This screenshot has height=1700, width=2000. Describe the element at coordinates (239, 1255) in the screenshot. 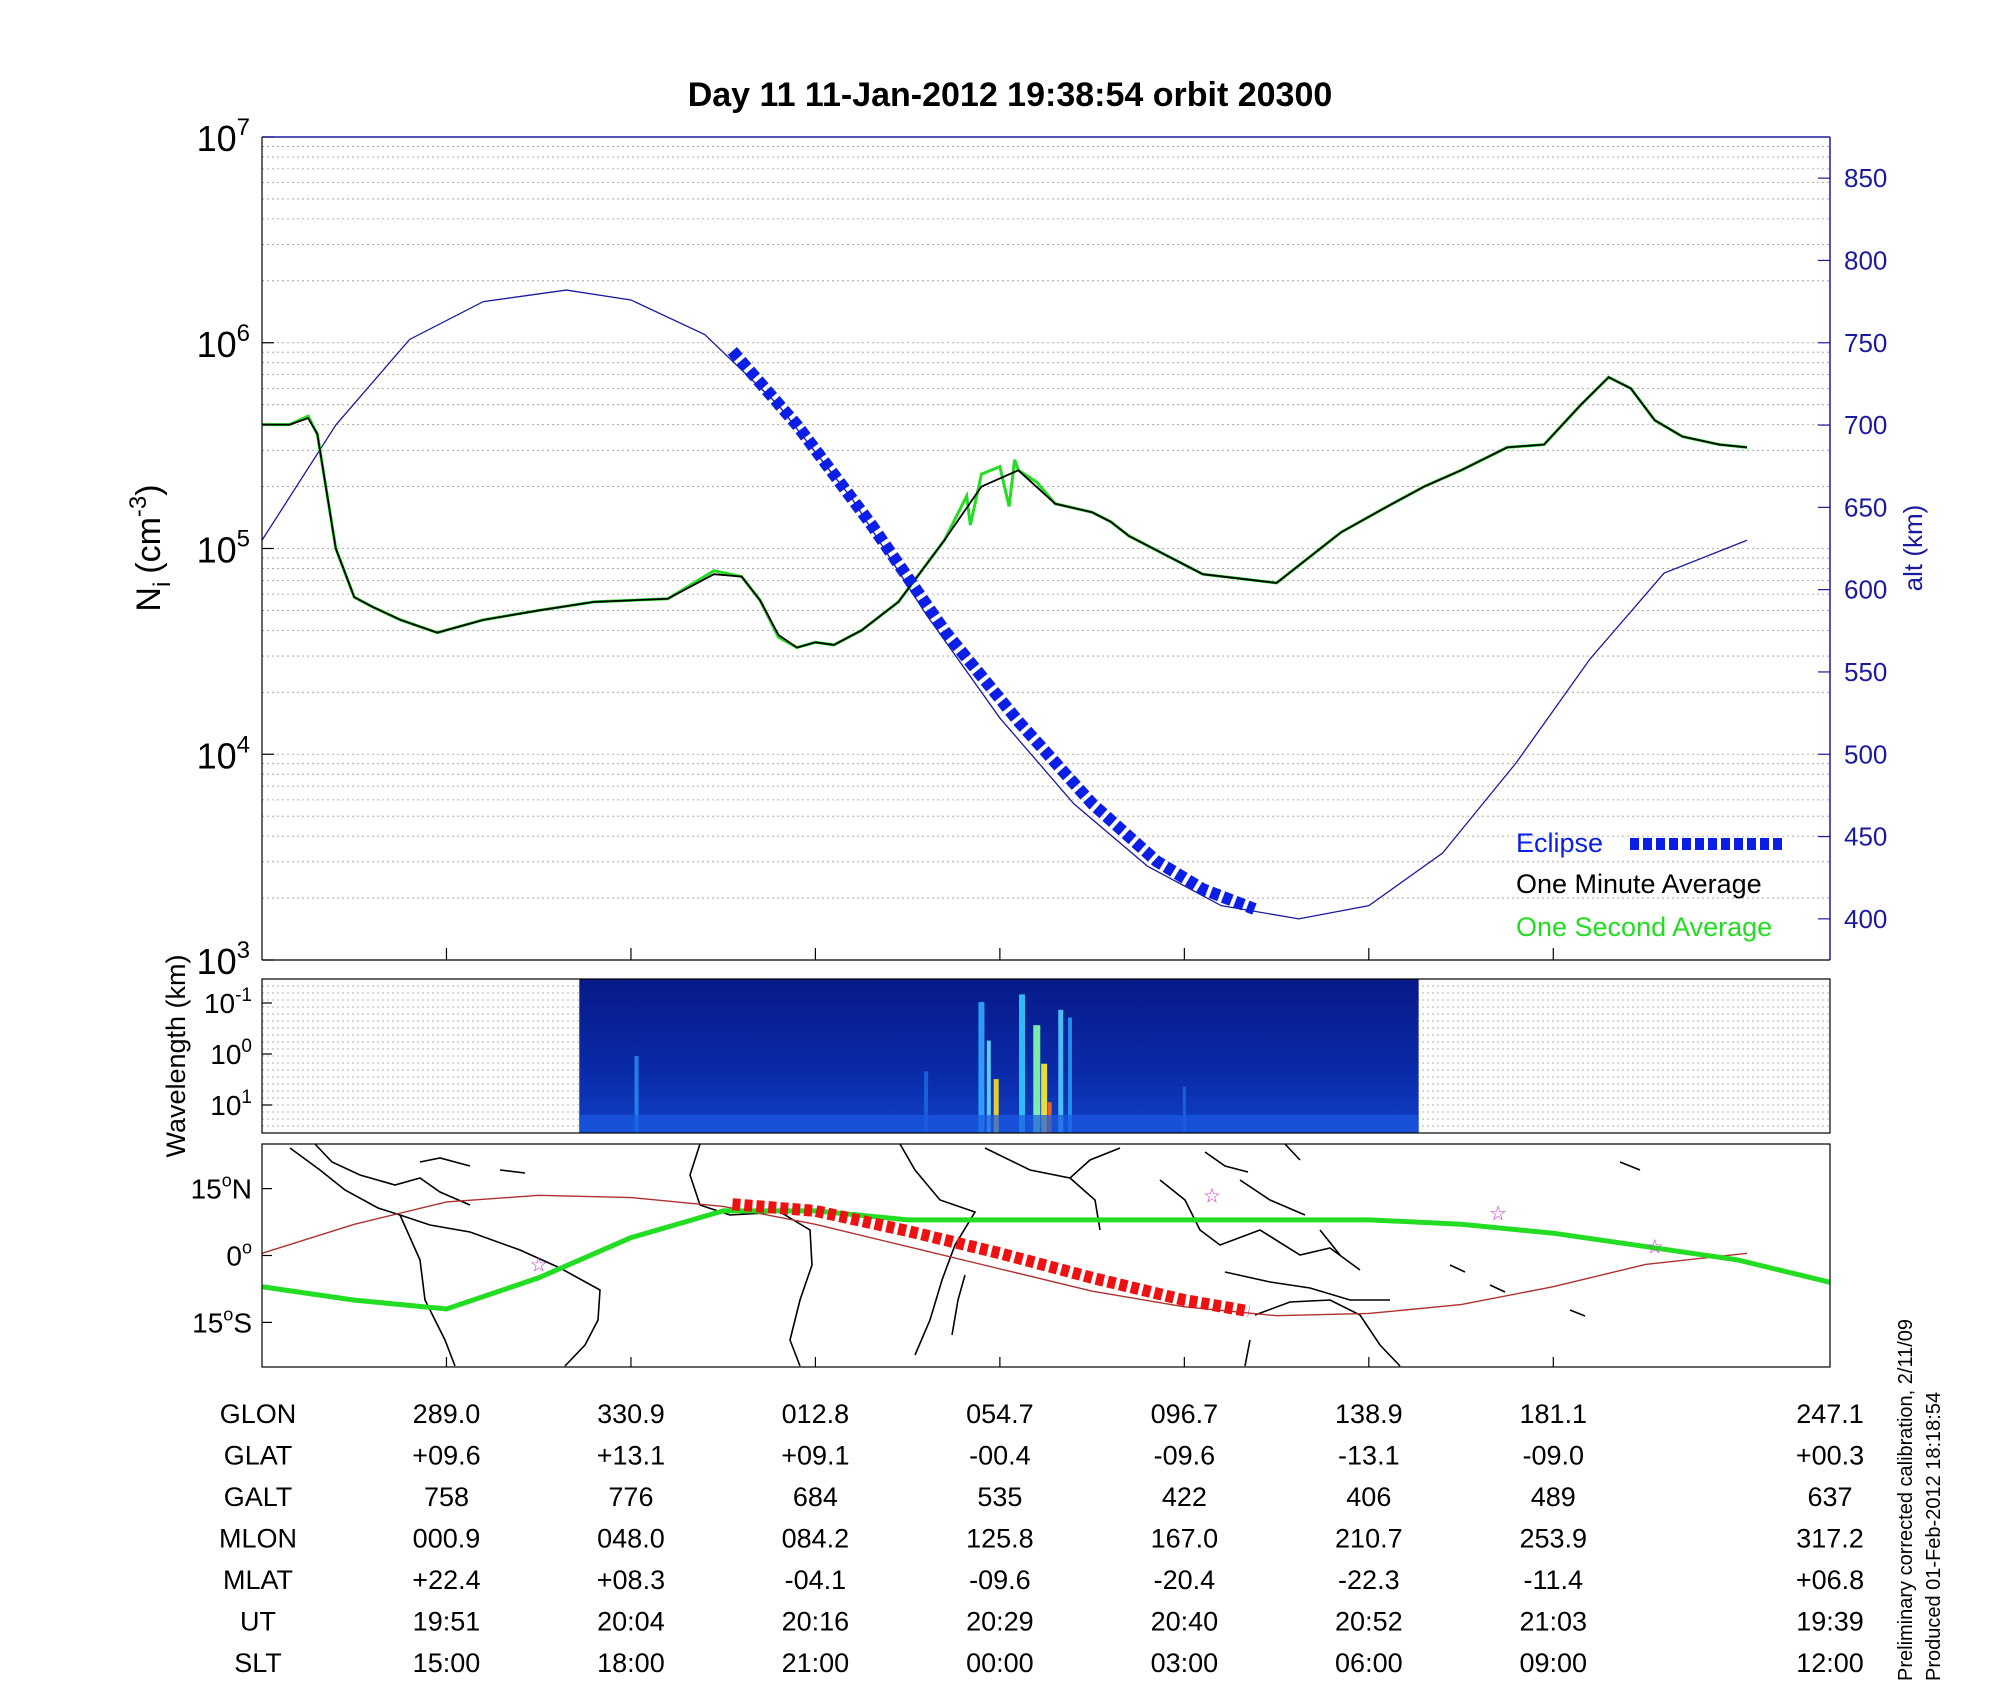

I see `map-y-tick-label: 0o` at that location.